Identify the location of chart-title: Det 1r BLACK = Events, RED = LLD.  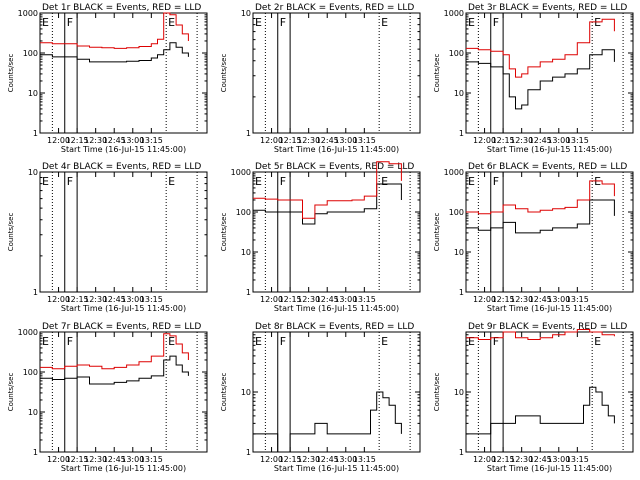
(121, 8).